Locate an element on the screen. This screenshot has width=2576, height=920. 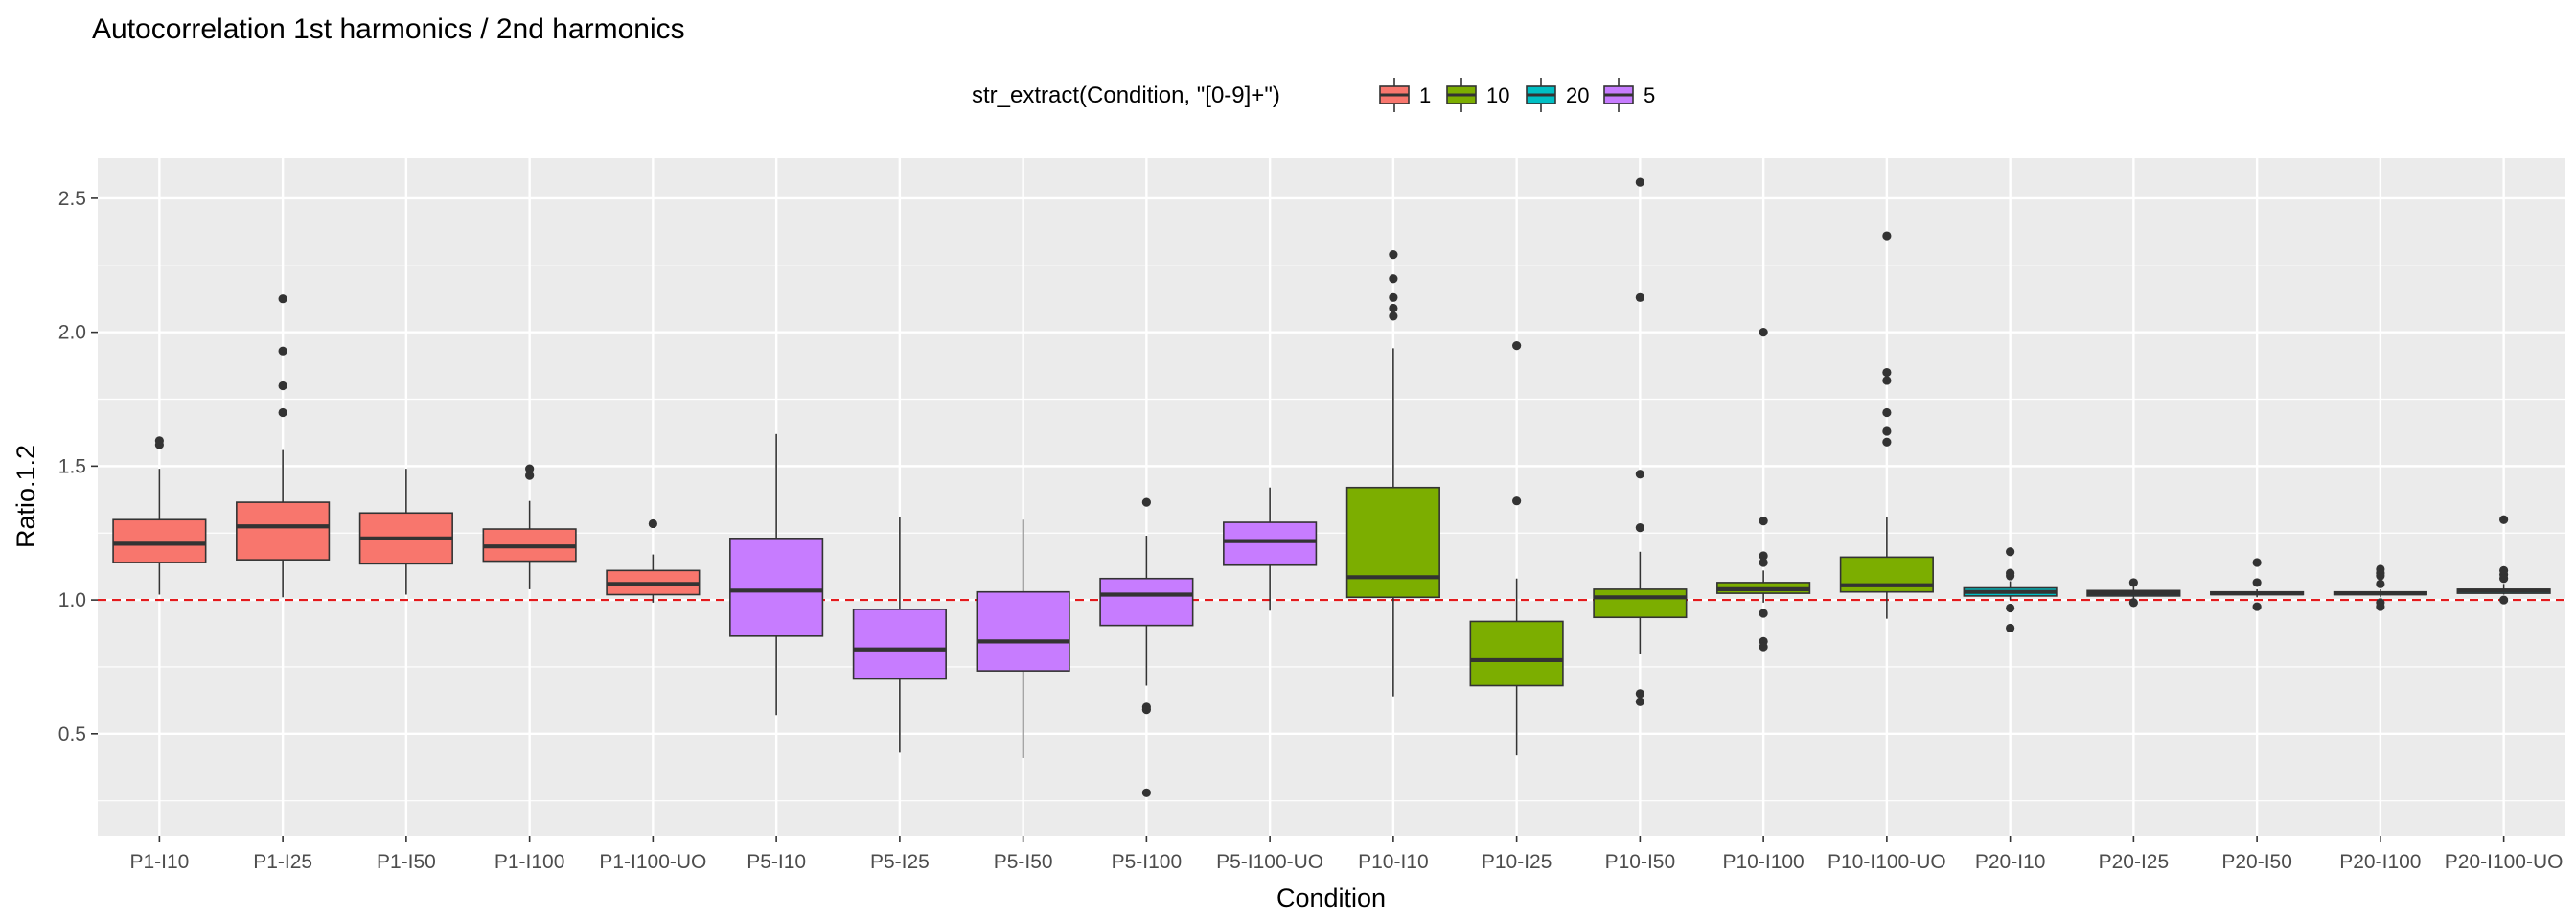
x-tick-label: P20-I100 is located at coordinates (2380, 862).